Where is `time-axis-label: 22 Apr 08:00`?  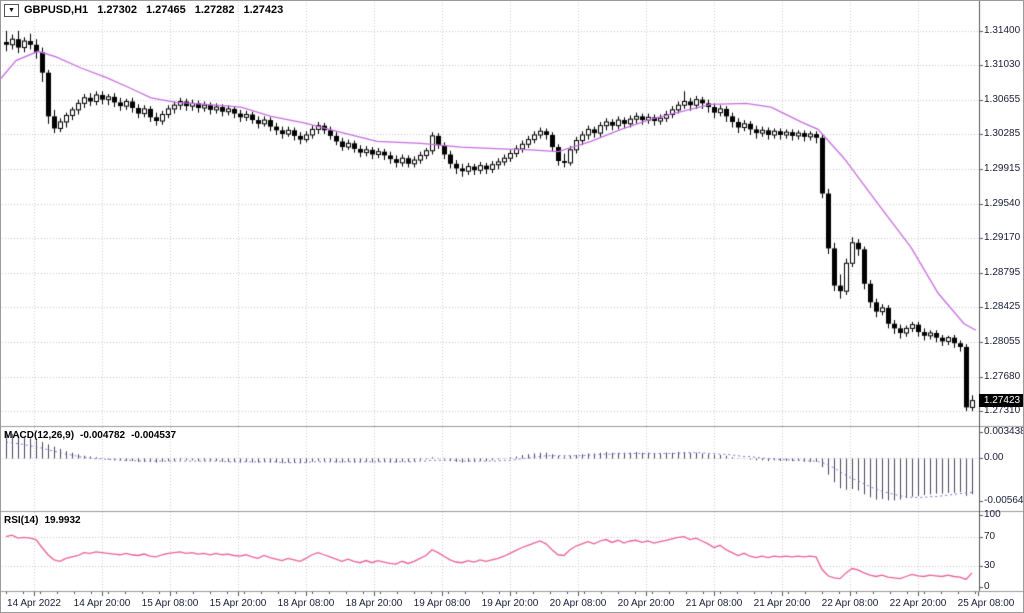 time-axis-label: 22 Apr 08:00 is located at coordinates (850, 603).